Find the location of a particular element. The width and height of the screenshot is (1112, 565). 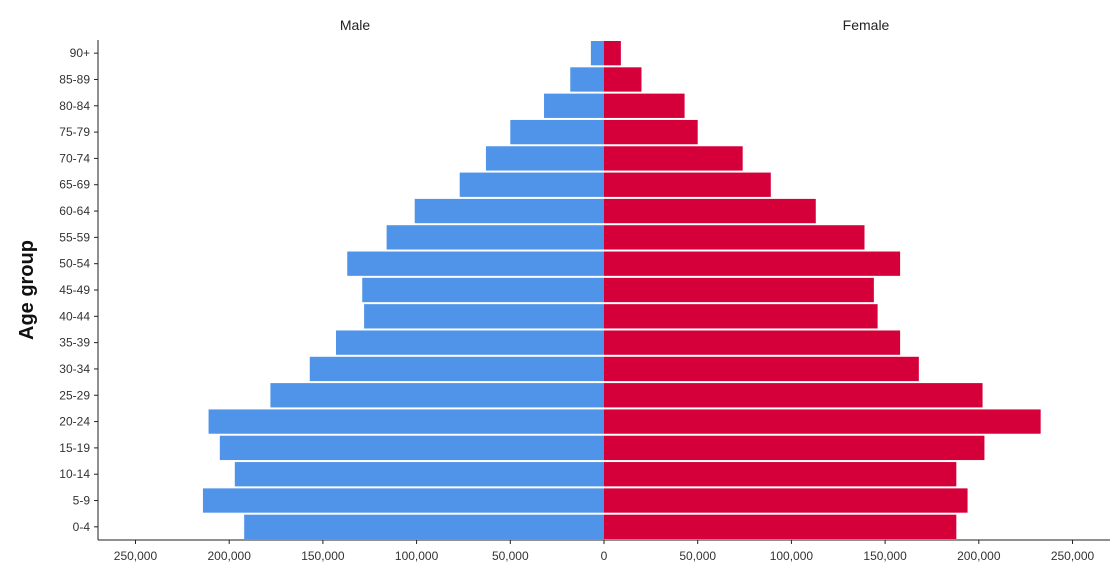

panel-title-male: Male is located at coordinates (355, 25).